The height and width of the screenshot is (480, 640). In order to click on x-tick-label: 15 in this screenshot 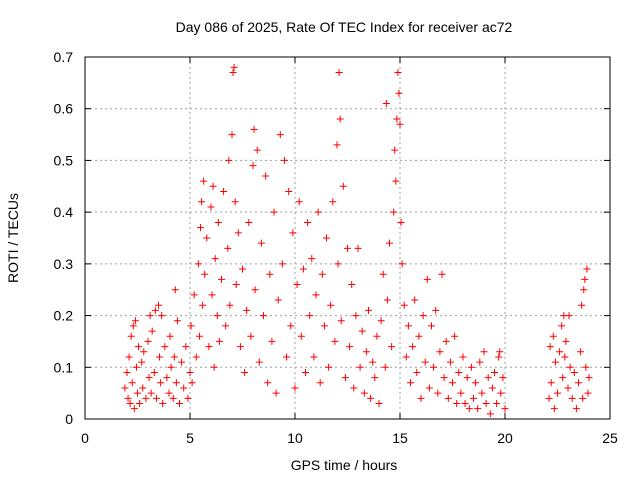, I will do `click(400, 438)`.